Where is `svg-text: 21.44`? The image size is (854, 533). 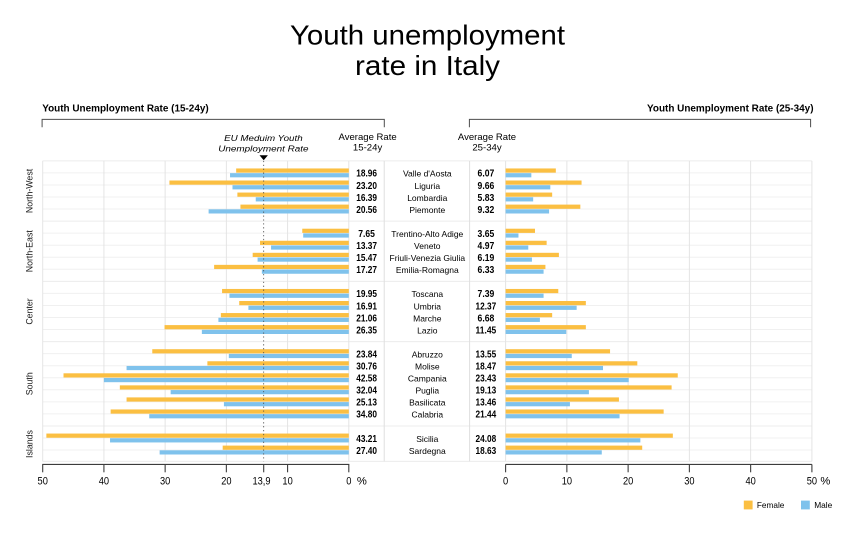
svg-text: 21.44 is located at coordinates (486, 415).